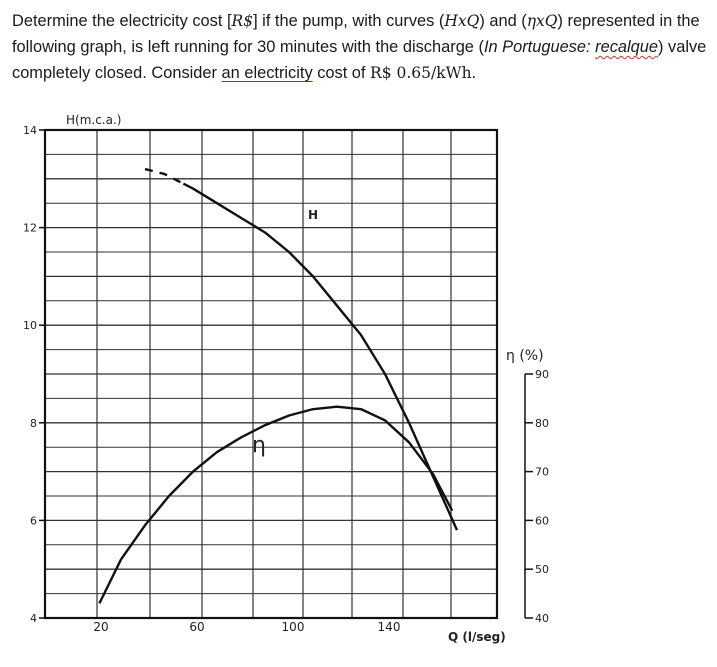 The image size is (717, 667). Describe the element at coordinates (349, 21) in the screenshot. I see `question-part: ] if the pump, with curves (` at that location.